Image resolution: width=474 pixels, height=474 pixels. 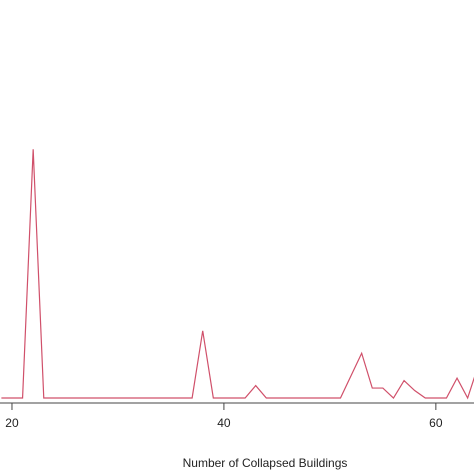 I want to click on x-tick-label: 60, so click(x=436, y=423).